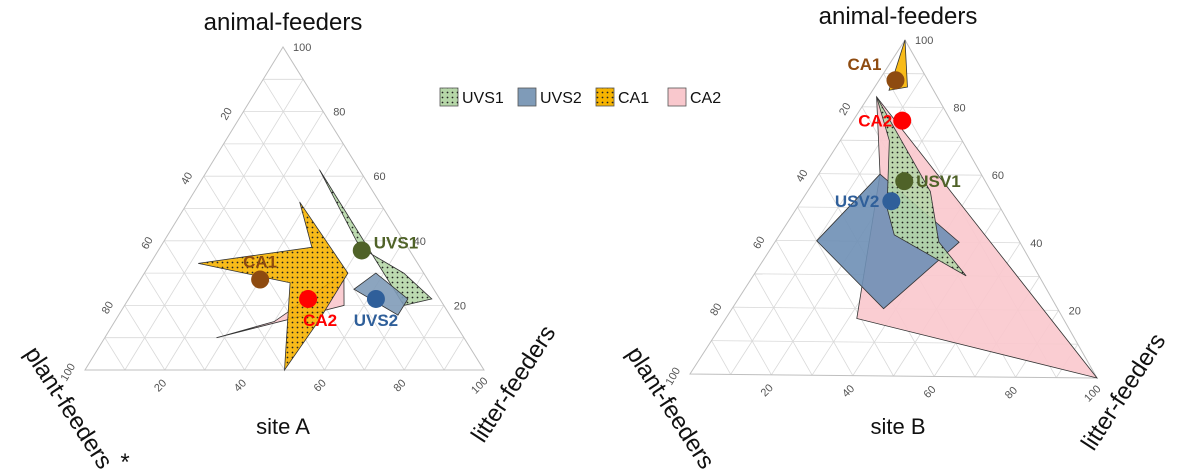 The height and width of the screenshot is (472, 1181). Describe the element at coordinates (376, 320) in the screenshot. I see `point-label: UVS2` at that location.